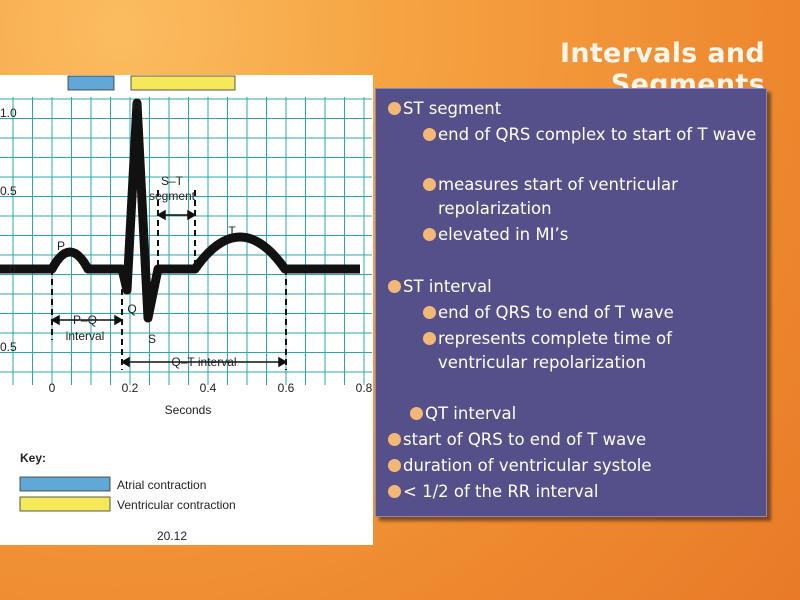 This screenshot has height=600, width=800. What do you see at coordinates (61, 246) in the screenshot?
I see `wave-label: P` at bounding box center [61, 246].